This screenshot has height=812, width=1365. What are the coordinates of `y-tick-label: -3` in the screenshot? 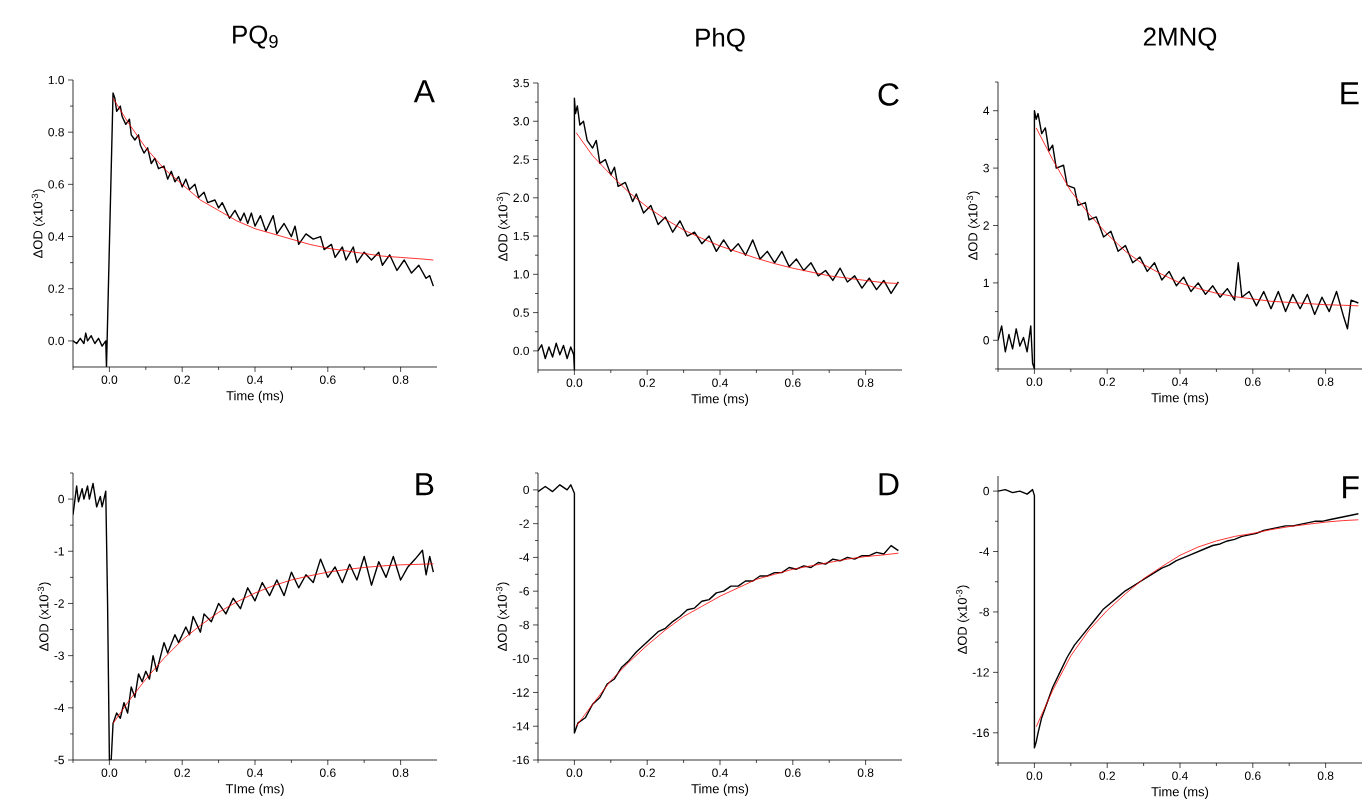 It's located at (59, 655).